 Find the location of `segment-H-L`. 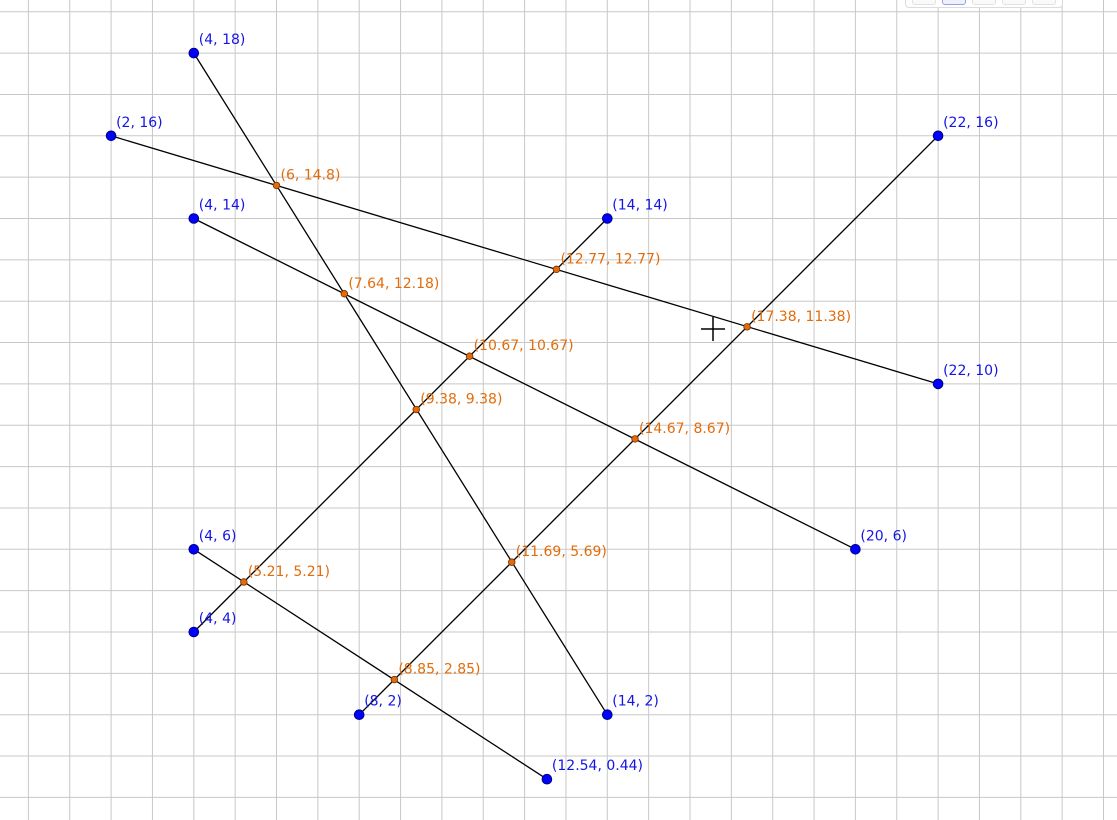

segment-H-L is located at coordinates (370, 664).